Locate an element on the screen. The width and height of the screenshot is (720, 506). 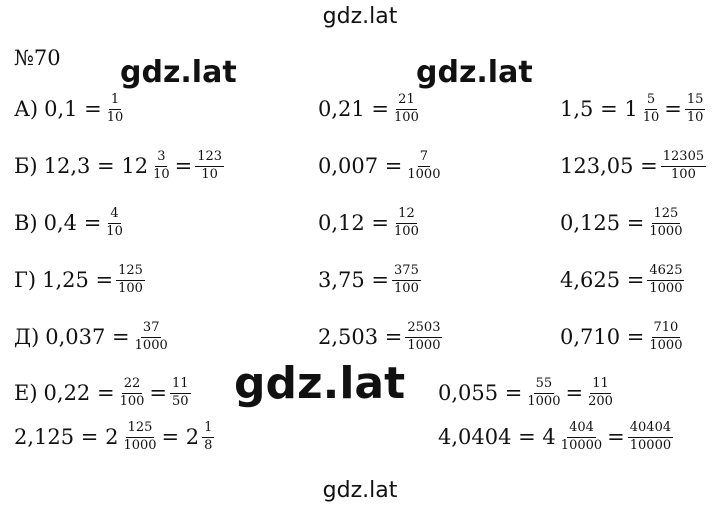
fraction: 710 1000 is located at coordinates (666, 336).